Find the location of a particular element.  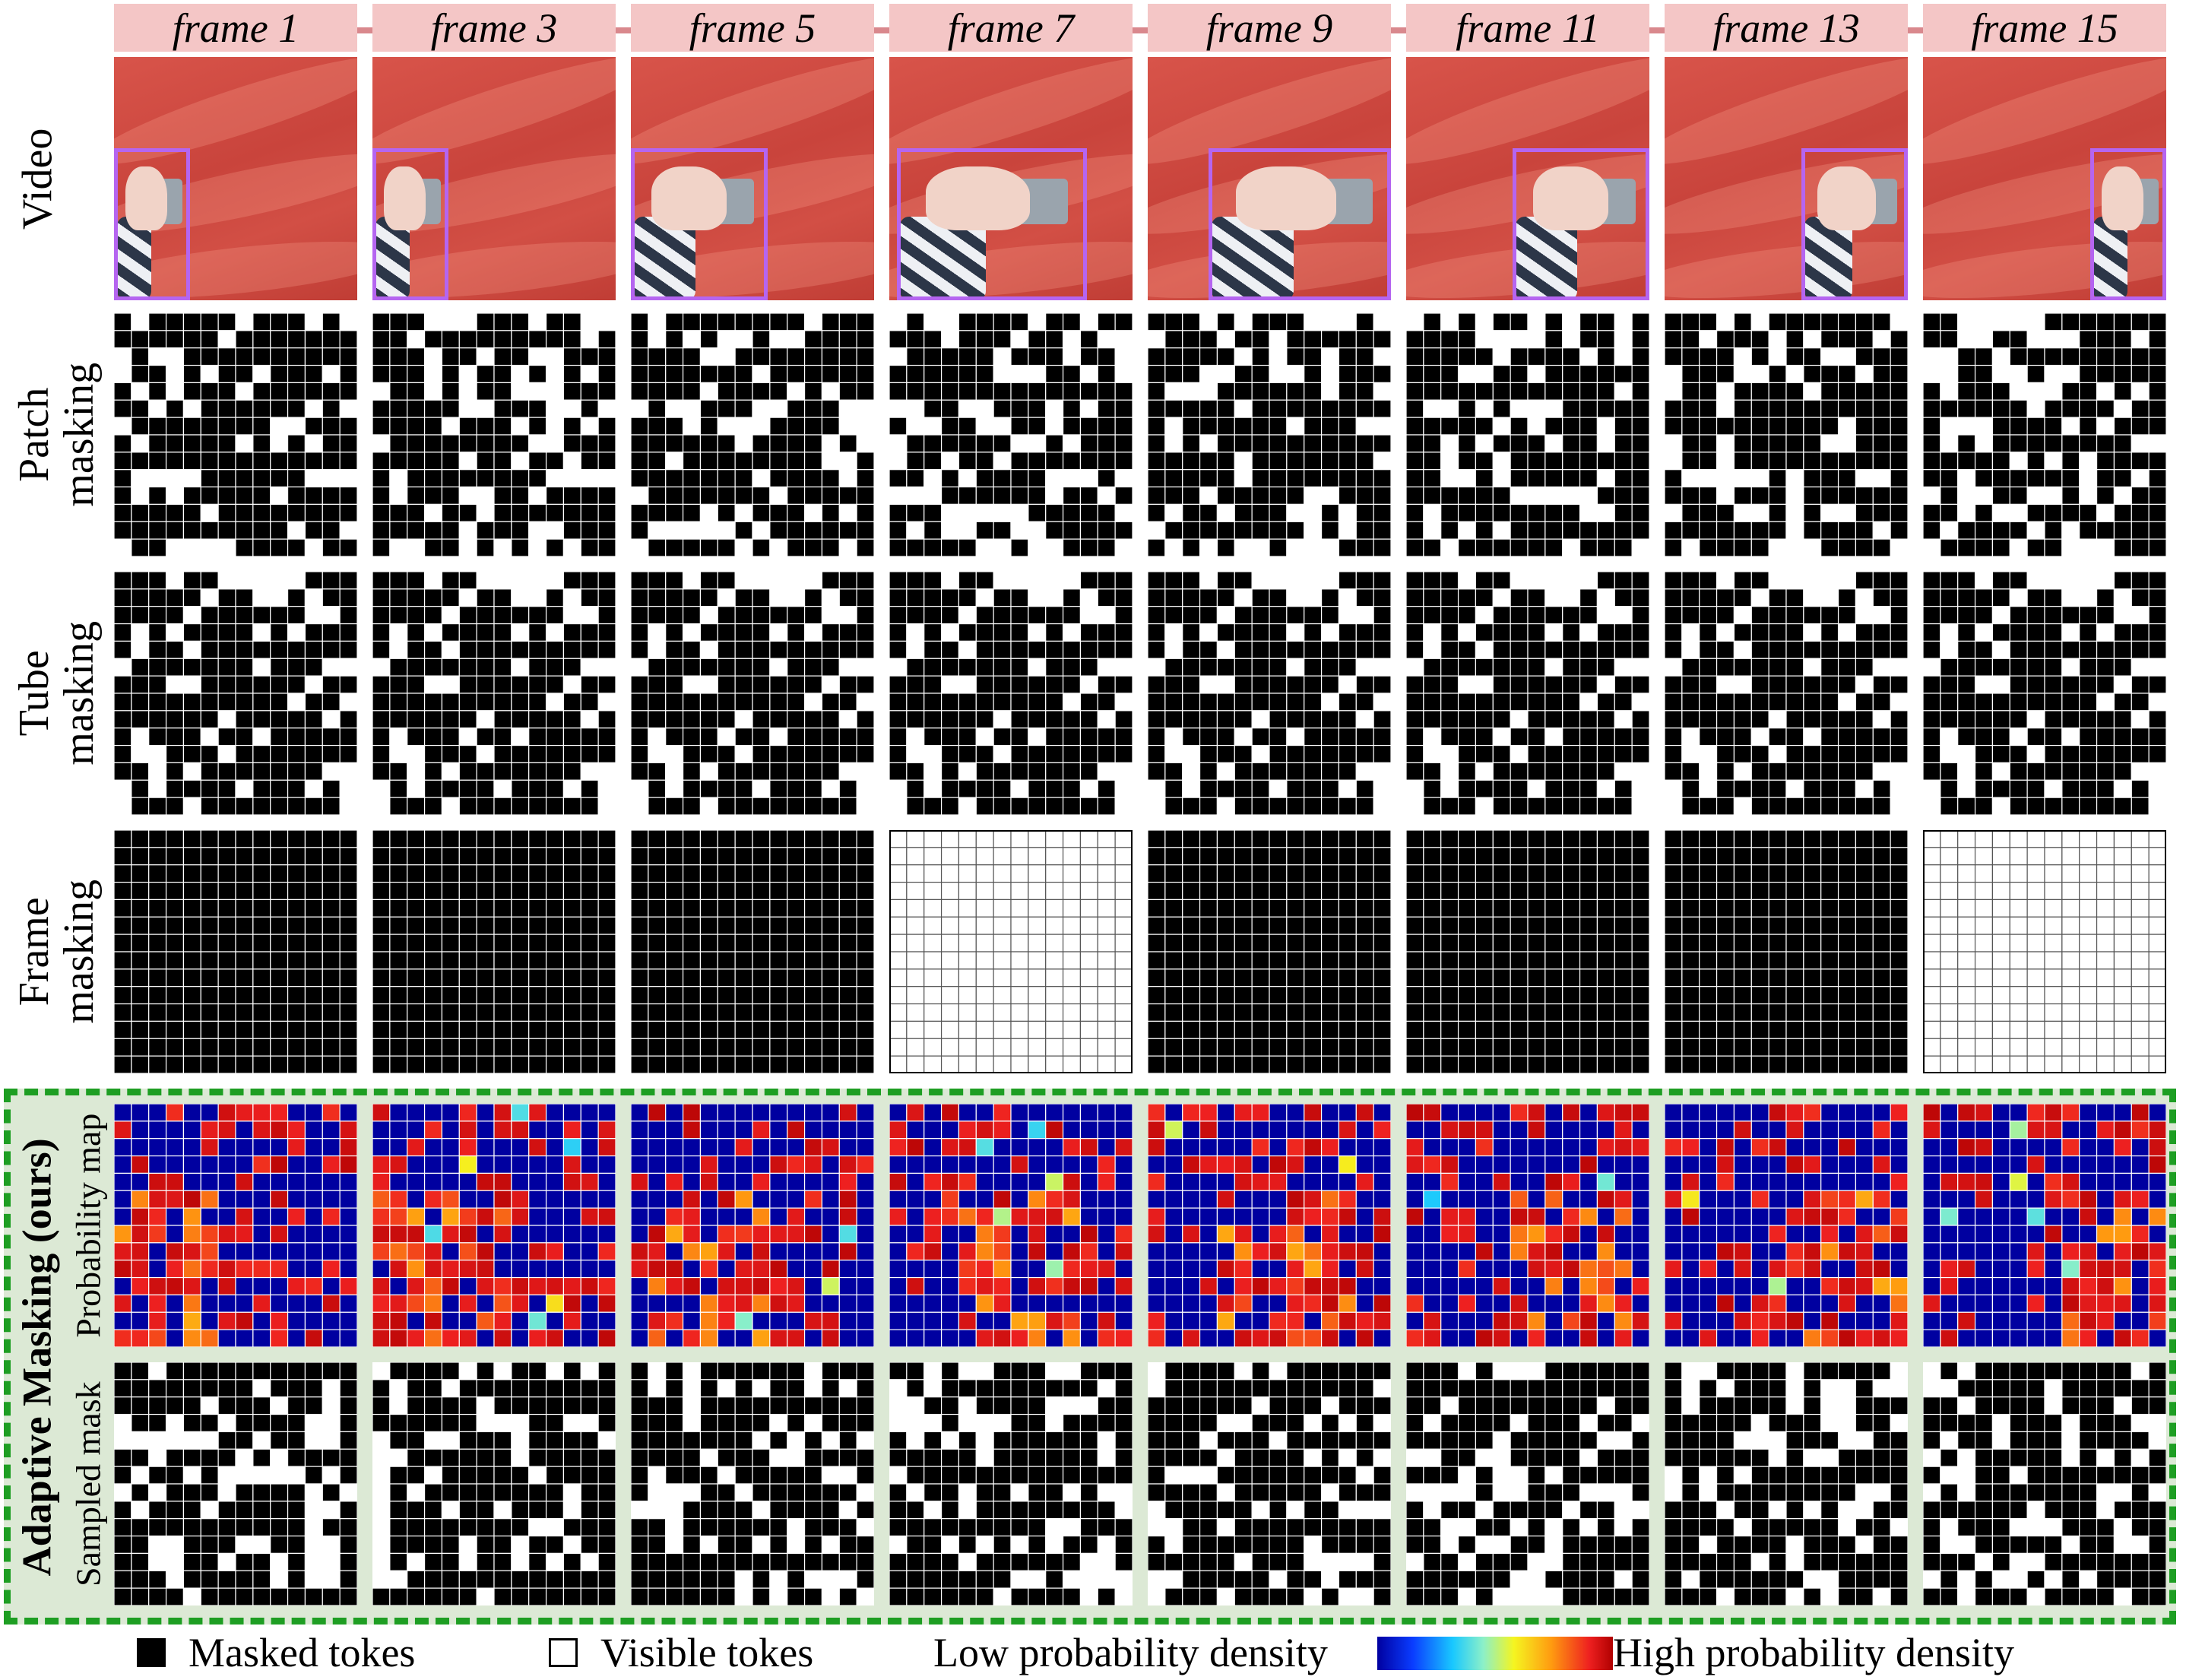

row-label-frame: Frame masking is located at coordinates (57, 951).